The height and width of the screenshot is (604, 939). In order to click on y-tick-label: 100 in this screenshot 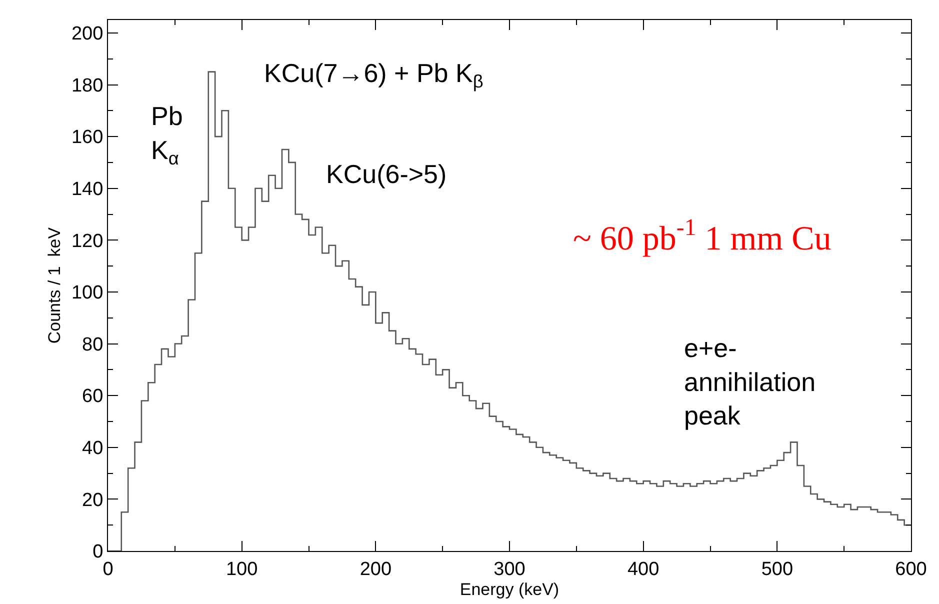, I will do `click(87, 293)`.